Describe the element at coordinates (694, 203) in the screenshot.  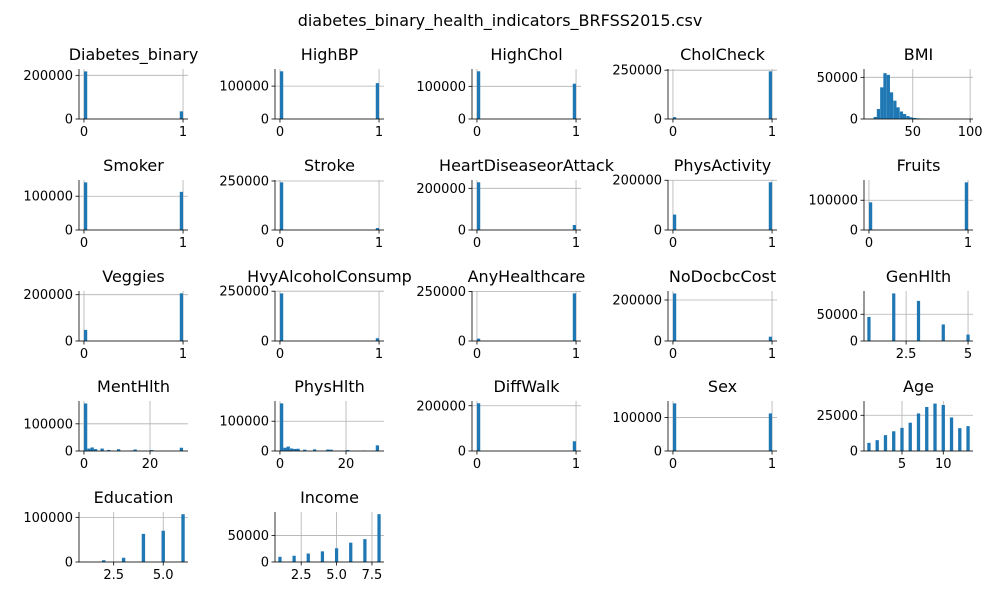
I see `subplot-physactivity: 0 1 0 200000 PhysActivity` at that location.